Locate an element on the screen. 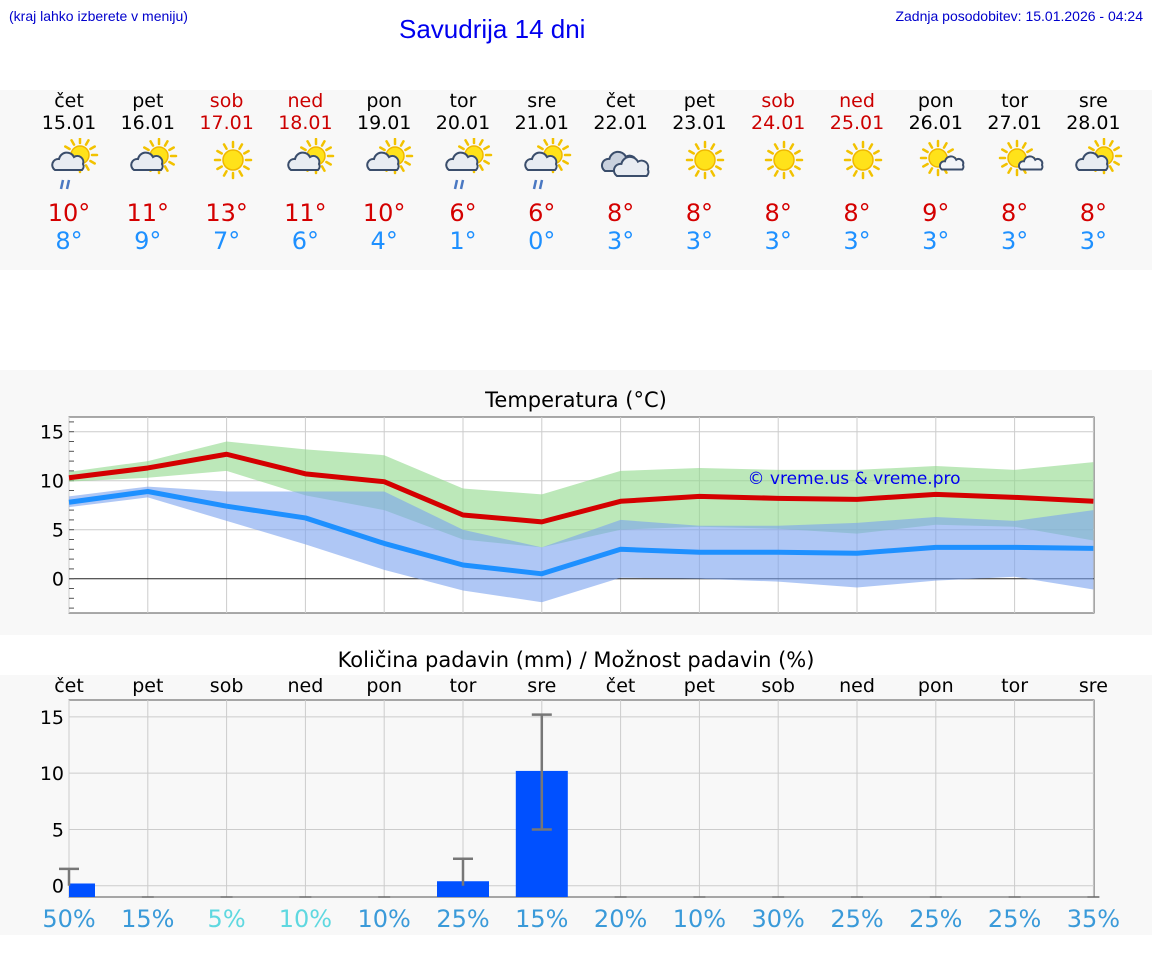  temp-max: 9° is located at coordinates (936, 213).